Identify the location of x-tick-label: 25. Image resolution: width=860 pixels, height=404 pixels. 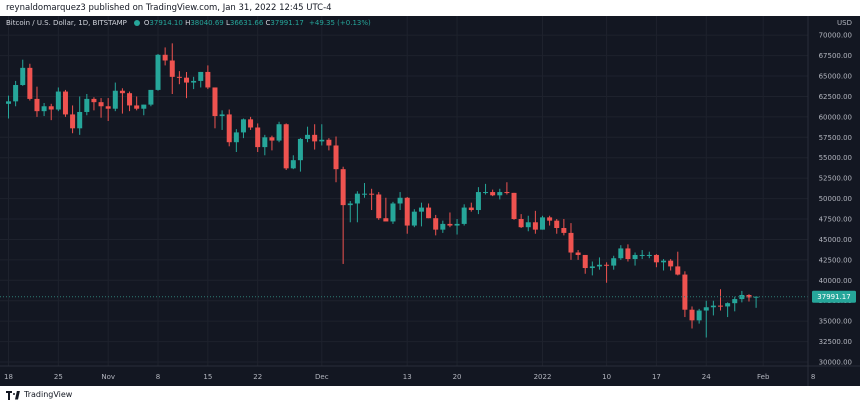
(58, 377).